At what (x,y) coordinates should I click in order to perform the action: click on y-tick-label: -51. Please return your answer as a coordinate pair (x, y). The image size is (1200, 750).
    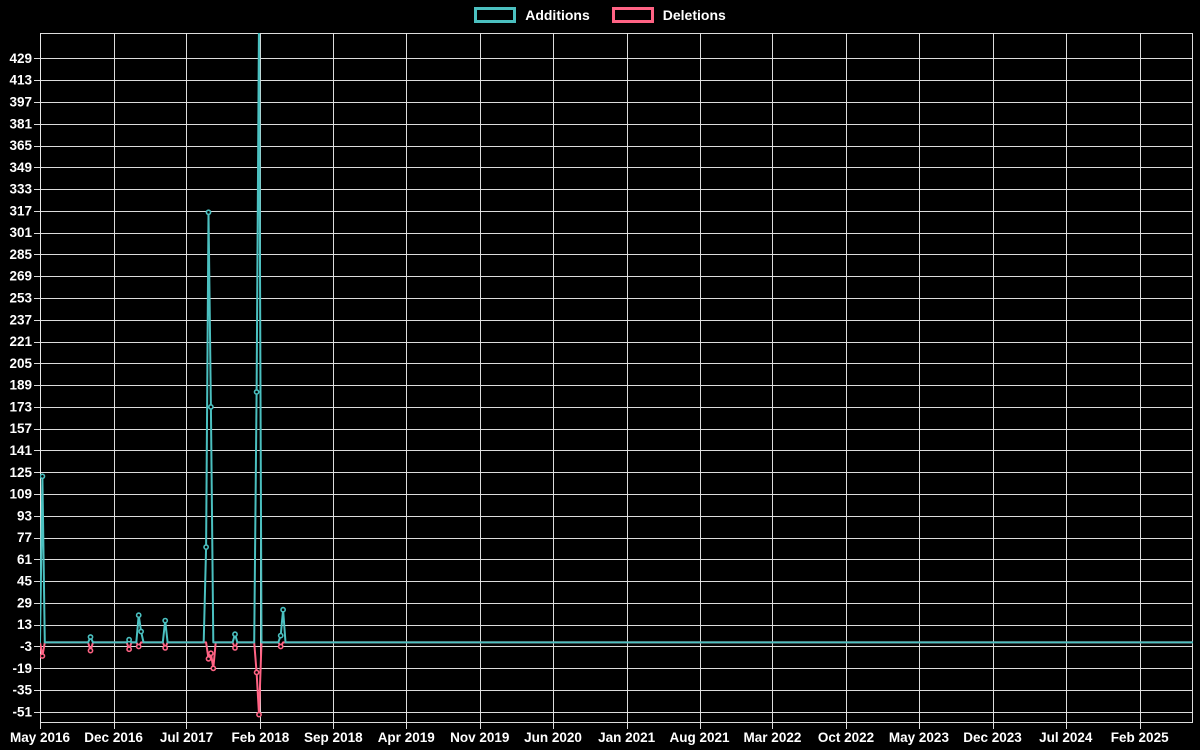
    Looking at the image, I should click on (22, 711).